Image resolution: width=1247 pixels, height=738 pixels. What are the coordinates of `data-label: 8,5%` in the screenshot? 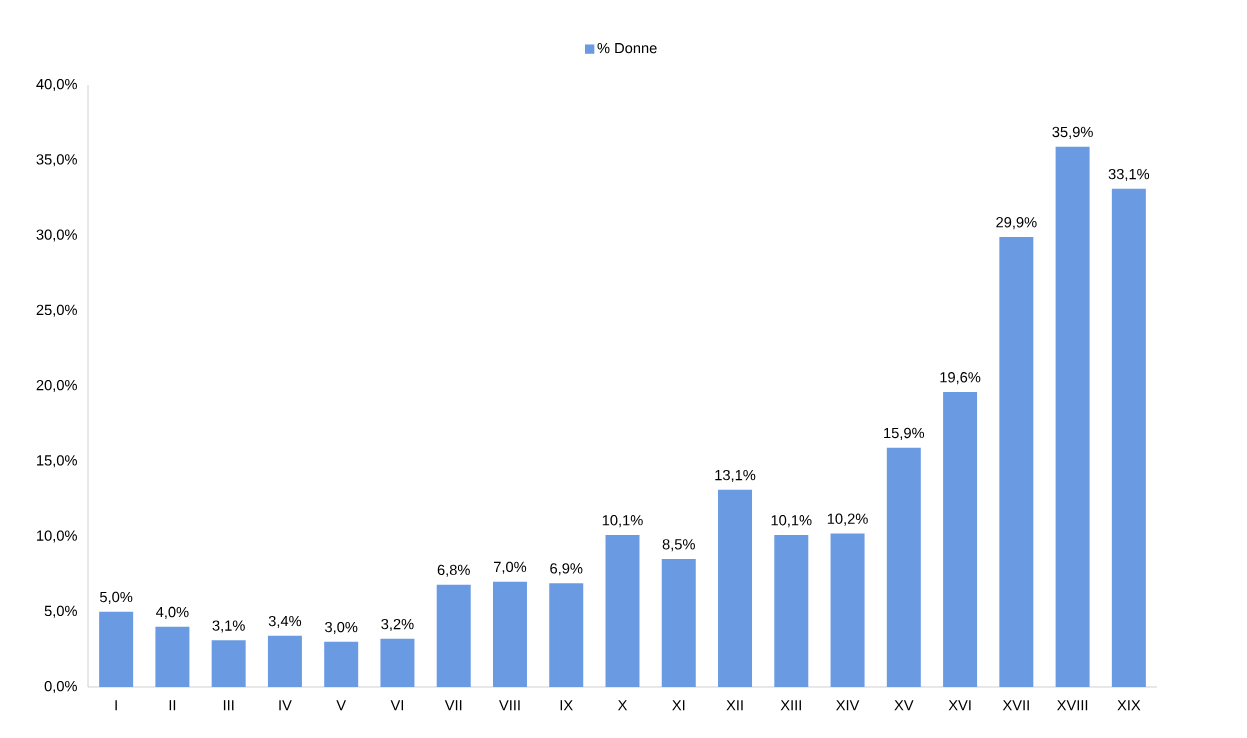 It's located at (678, 545).